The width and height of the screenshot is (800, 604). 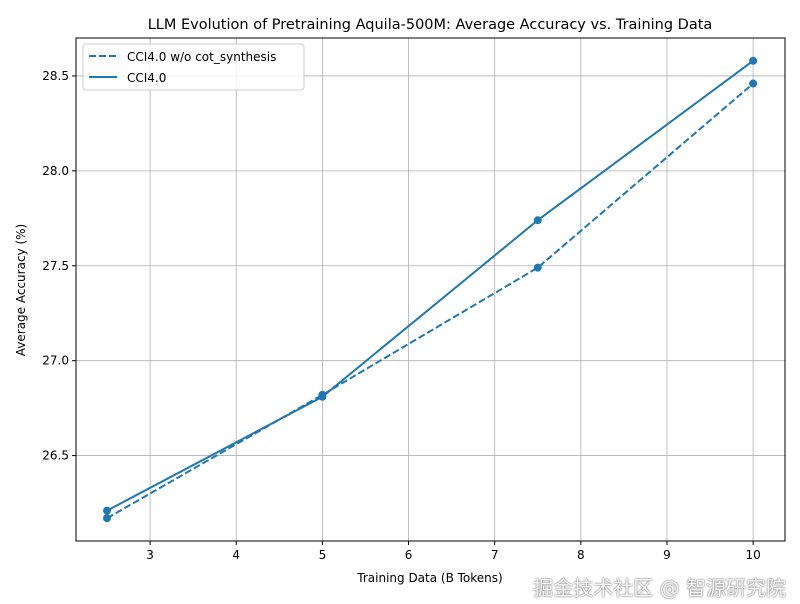 I want to click on x-tick-label: 3, so click(x=150, y=555).